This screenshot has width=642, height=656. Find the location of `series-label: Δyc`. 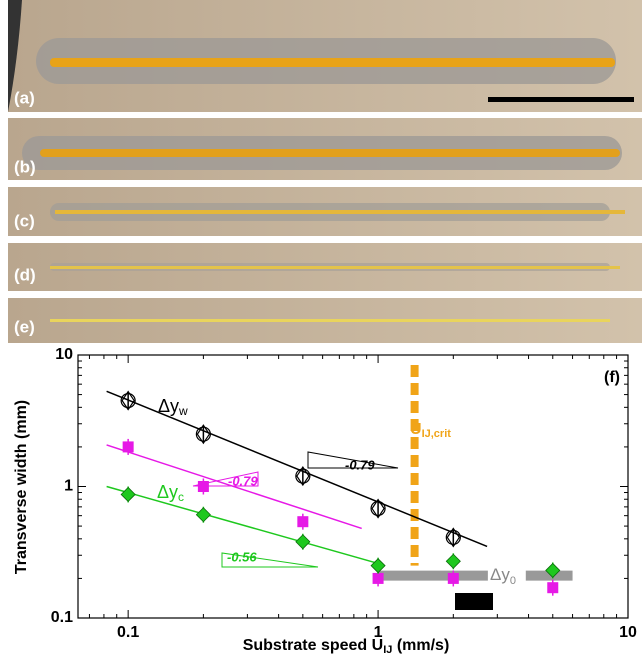

series-label: Δyc is located at coordinates (170, 493).